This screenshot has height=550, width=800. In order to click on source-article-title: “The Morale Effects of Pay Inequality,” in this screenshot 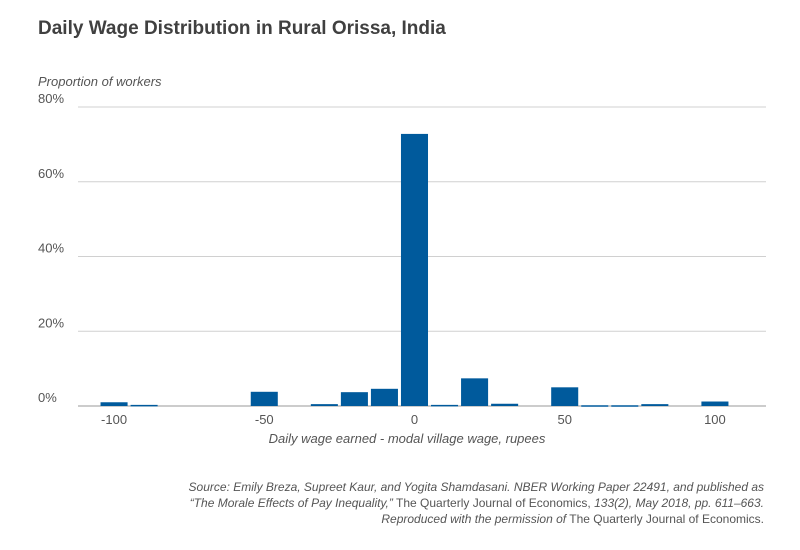, I will do `click(291, 503)`.